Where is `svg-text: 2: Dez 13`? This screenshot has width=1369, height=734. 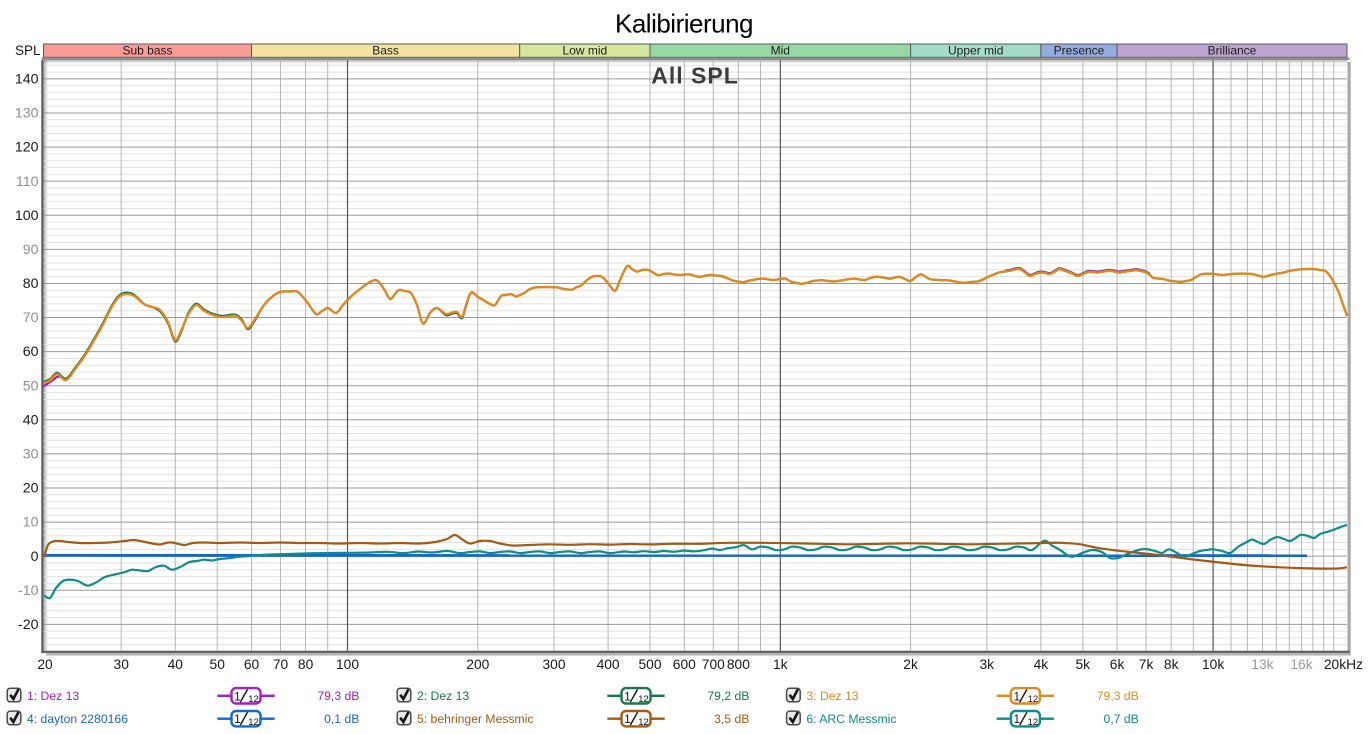 svg-text: 2: Dez 13 is located at coordinates (443, 696).